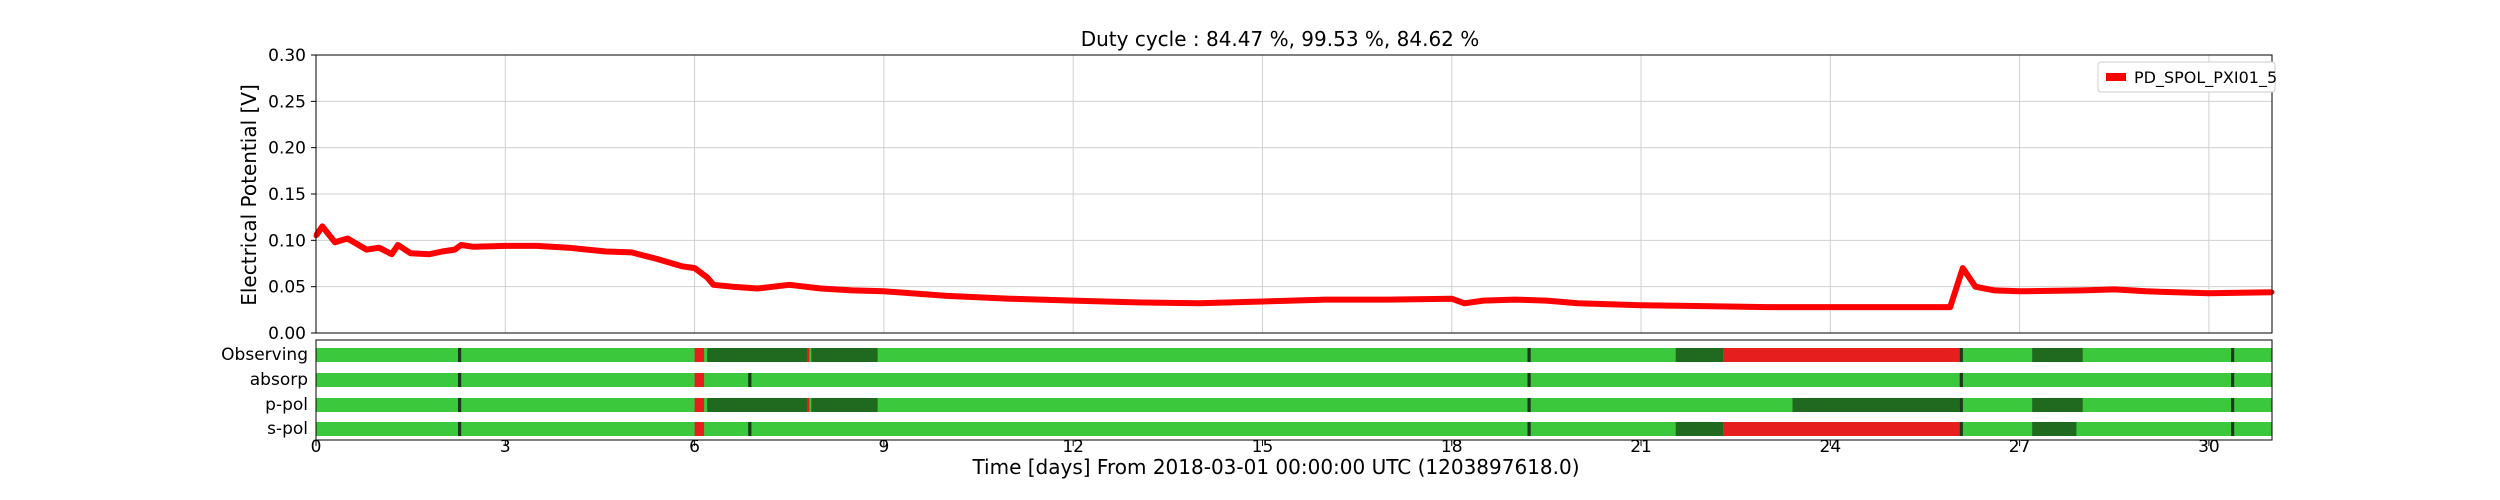 This screenshot has width=2500, height=500. Describe the element at coordinates (505, 447) in the screenshot. I see `x-tick-label: 3` at that location.